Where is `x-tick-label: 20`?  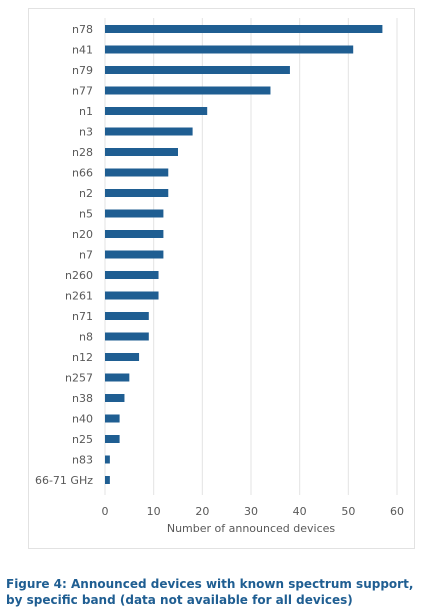
x-tick-label: 20 is located at coordinates (202, 511).